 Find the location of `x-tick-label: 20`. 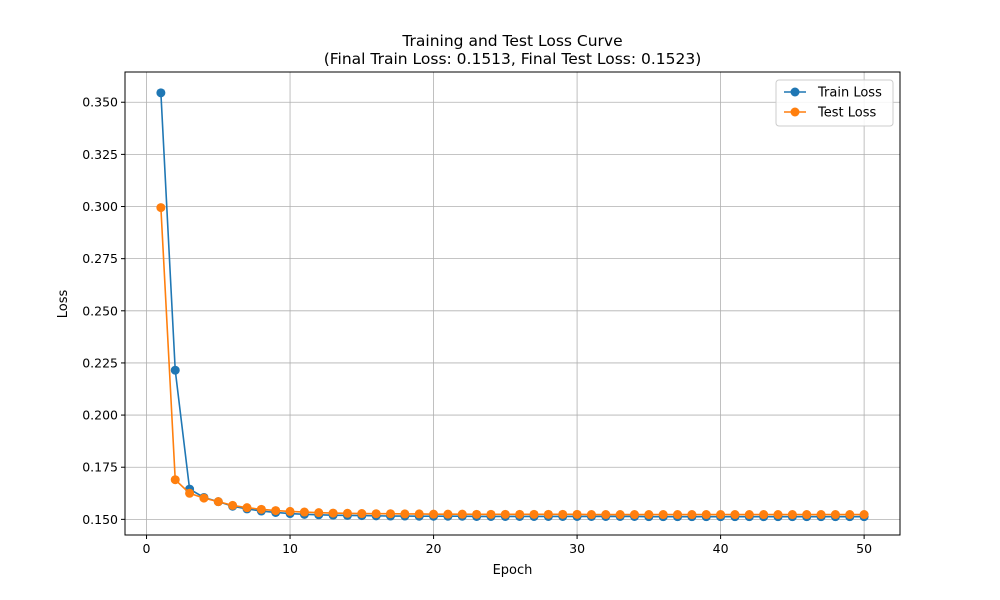

x-tick-label: 20 is located at coordinates (434, 548).